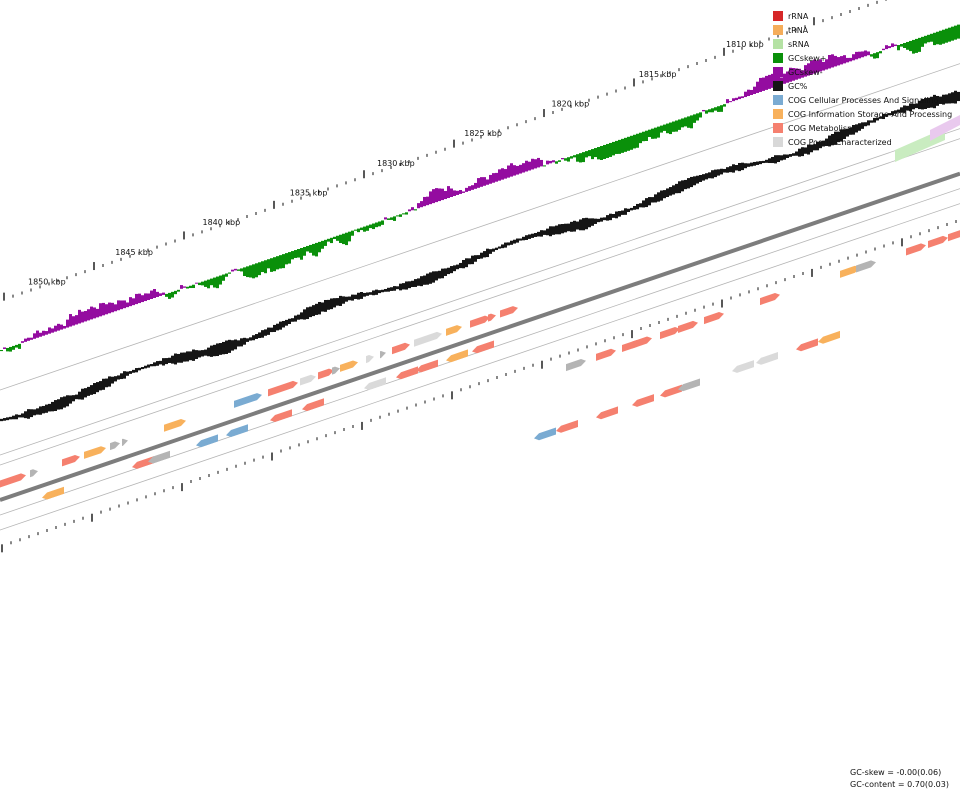 This screenshot has width=960, height=800. Describe the element at coordinates (545, 434) in the screenshot. I see `gene-reverse-cellular` at that location.